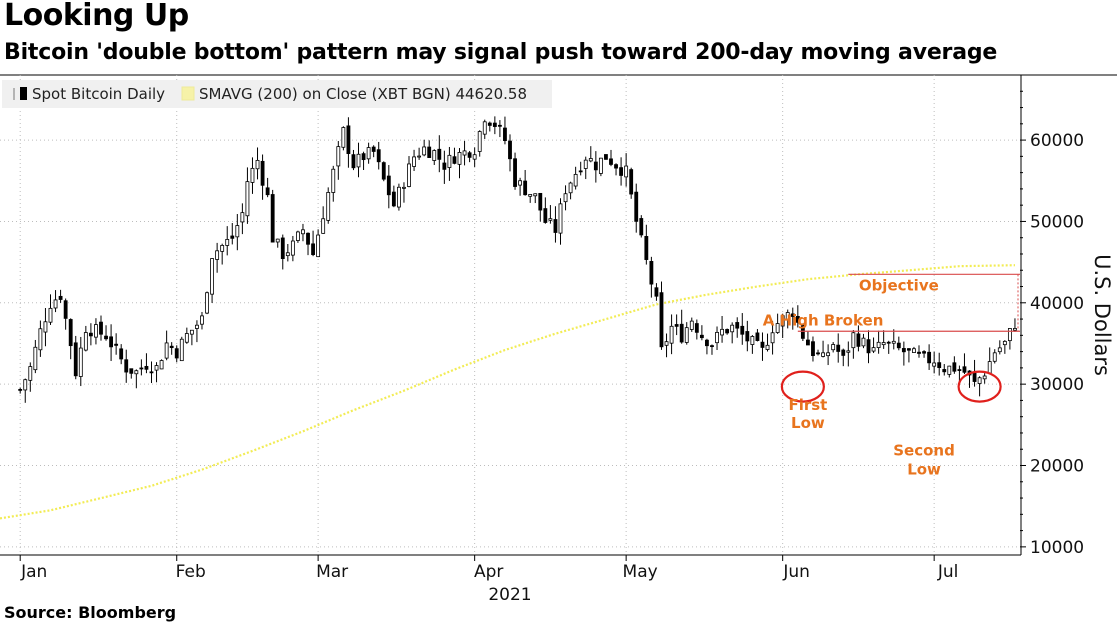 Image resolution: width=1117 pixels, height=623 pixels. What do you see at coordinates (823, 321) in the screenshot?
I see `annotation-label: A High Broken` at bounding box center [823, 321].